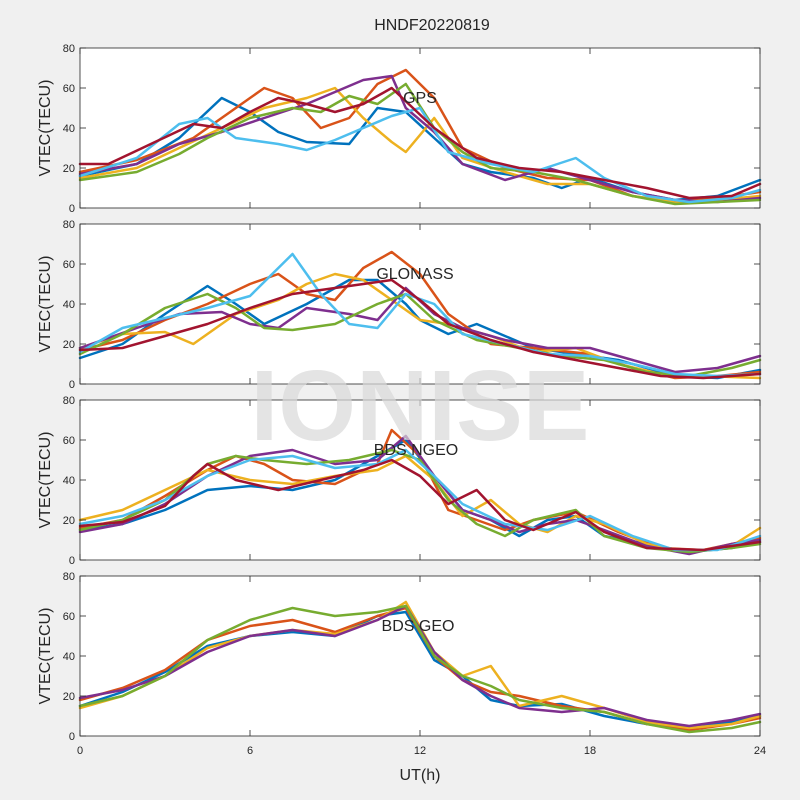  What do you see at coordinates (420, 98) in the screenshot?
I see `panel-label: GPS` at bounding box center [420, 98].